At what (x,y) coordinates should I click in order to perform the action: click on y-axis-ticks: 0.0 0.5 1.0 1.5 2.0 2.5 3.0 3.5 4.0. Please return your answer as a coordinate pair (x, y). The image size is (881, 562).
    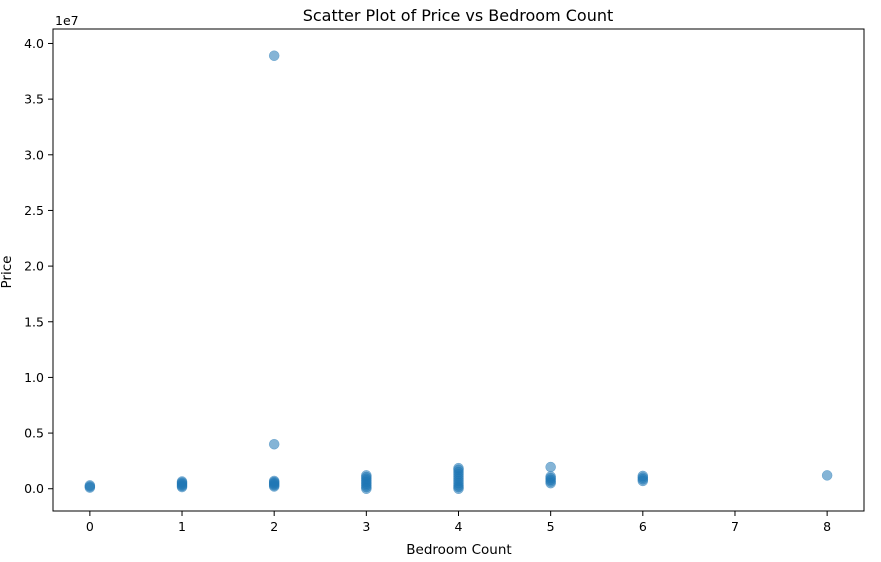
    Looking at the image, I should click on (38, 266).